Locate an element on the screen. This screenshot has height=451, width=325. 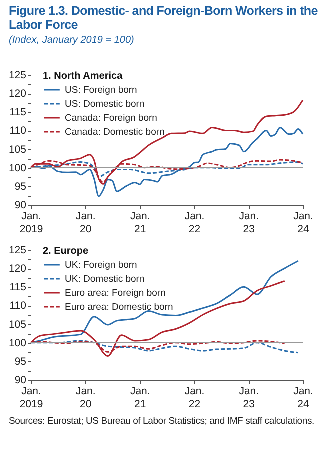
caption: Figure 1.3. Domestic- and Foreign-Born Workers in the Labor Force is located at coordinates (164, 18).